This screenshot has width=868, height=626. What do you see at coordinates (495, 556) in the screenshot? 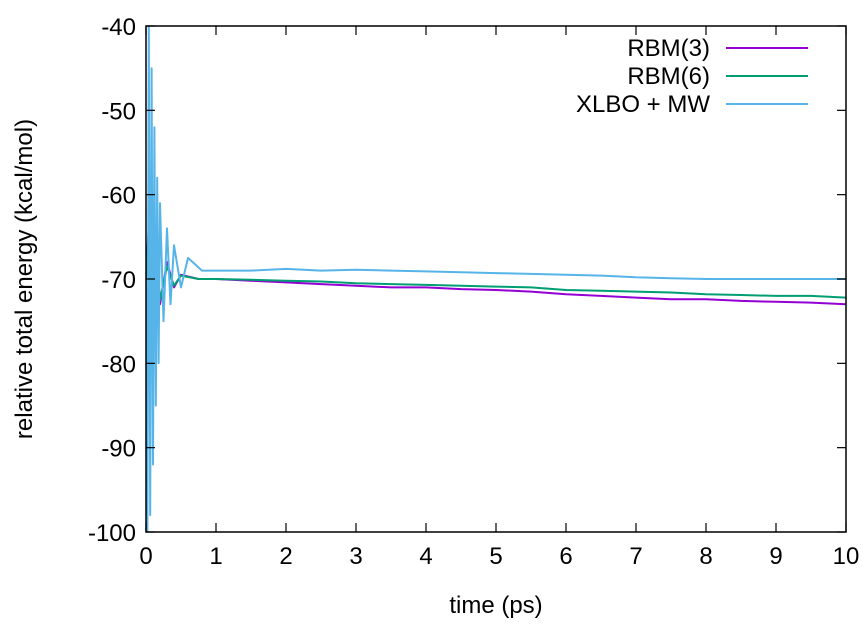
I see `x-tick-label: 5` at bounding box center [495, 556].